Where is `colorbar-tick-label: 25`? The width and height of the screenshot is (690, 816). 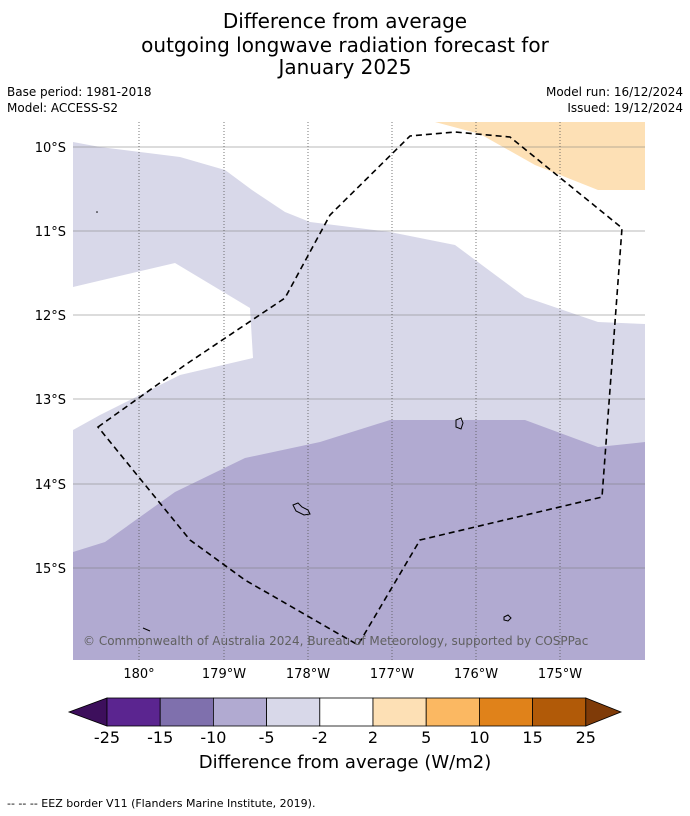
colorbar-tick-label: 25 is located at coordinates (585, 737).